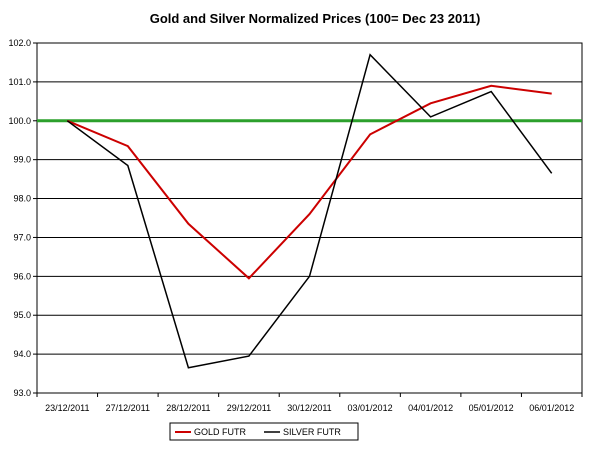 The height and width of the screenshot is (450, 591). Describe the element at coordinates (19, 82) in the screenshot. I see `y-tick-label: 101.0` at that location.